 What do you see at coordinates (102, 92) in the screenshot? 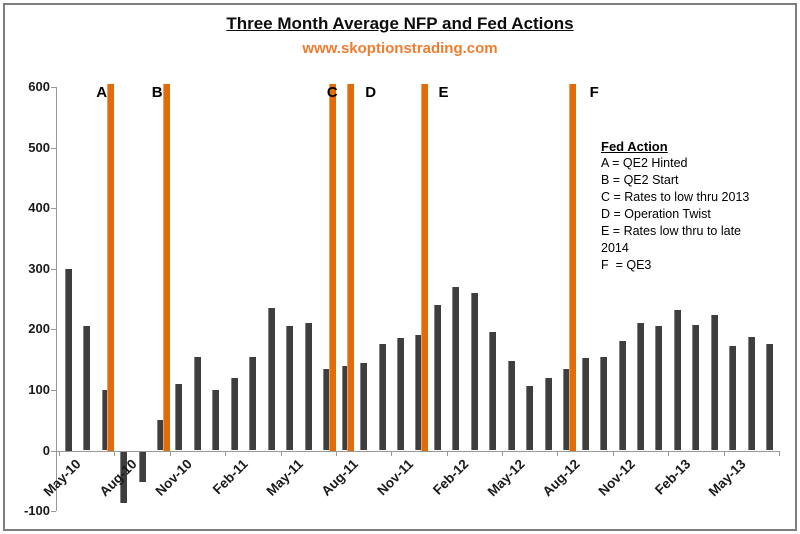
I see `fed-action-letter: A` at bounding box center [102, 92].